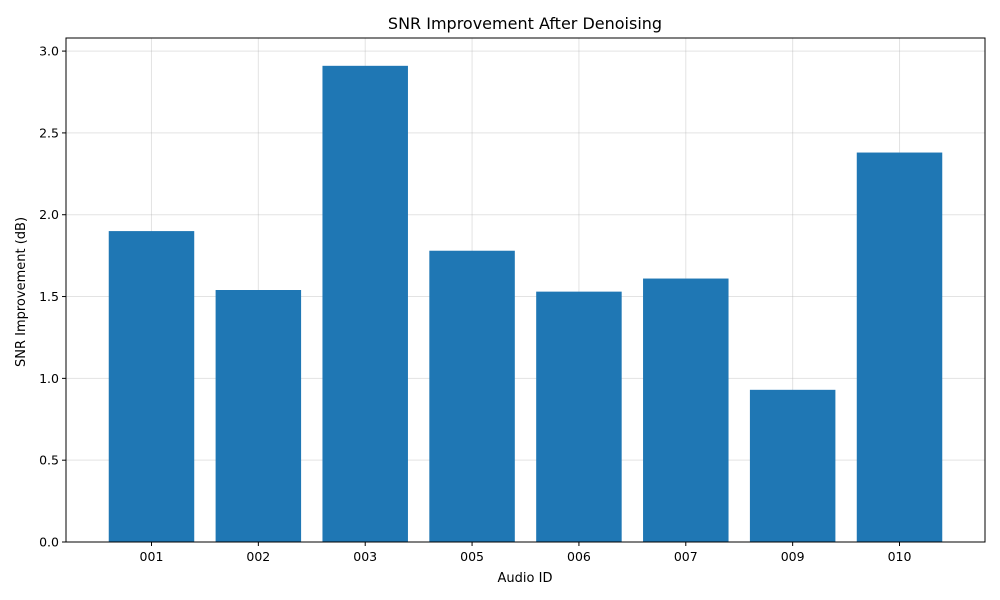 This screenshot has width=1000, height=600. I want to click on x-tick-label: 003, so click(365, 556).